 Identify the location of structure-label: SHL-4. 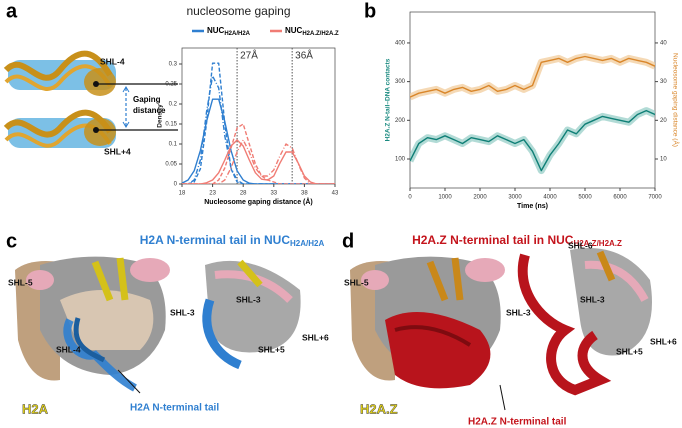
(112, 61).